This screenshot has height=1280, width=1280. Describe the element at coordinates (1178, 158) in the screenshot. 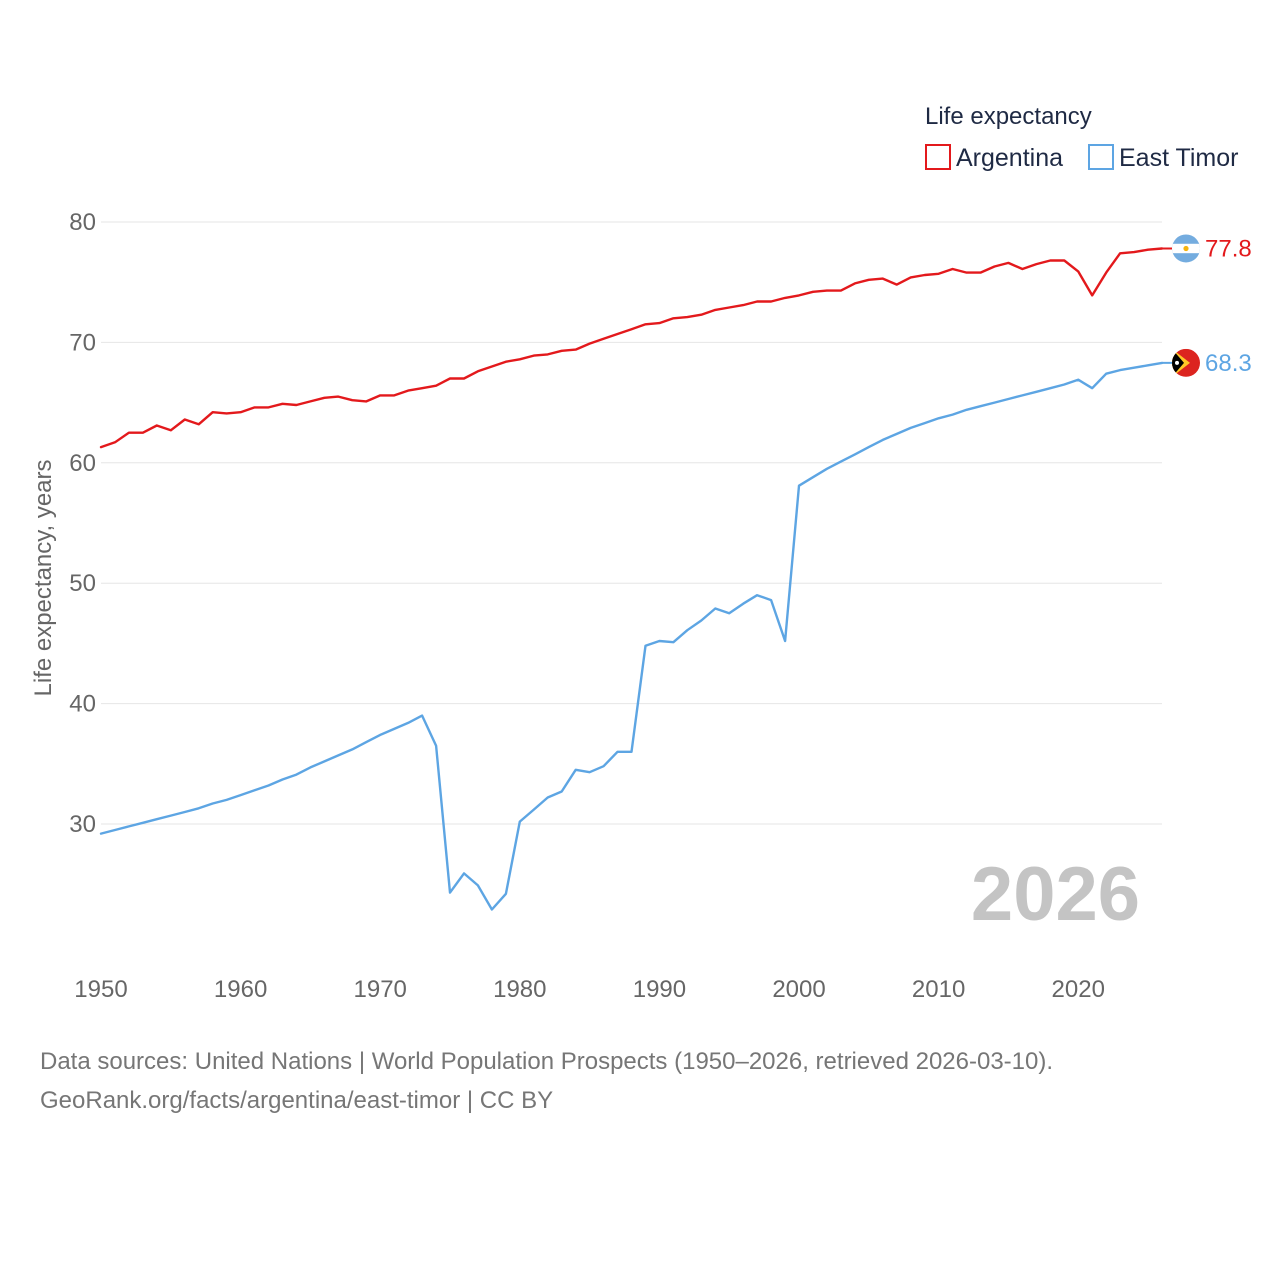

I see `legend-label-east-timor: East Timor` at that location.